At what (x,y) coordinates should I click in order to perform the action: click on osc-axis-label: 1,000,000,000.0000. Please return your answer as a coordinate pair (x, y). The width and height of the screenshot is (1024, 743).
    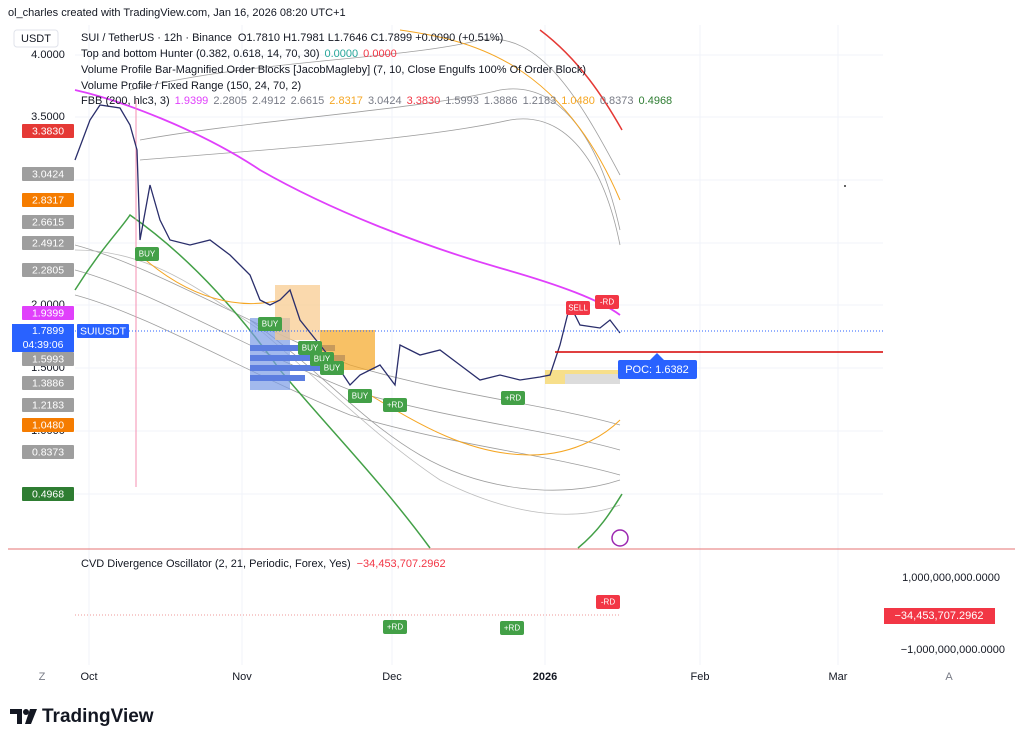
    Looking at the image, I should click on (951, 578).